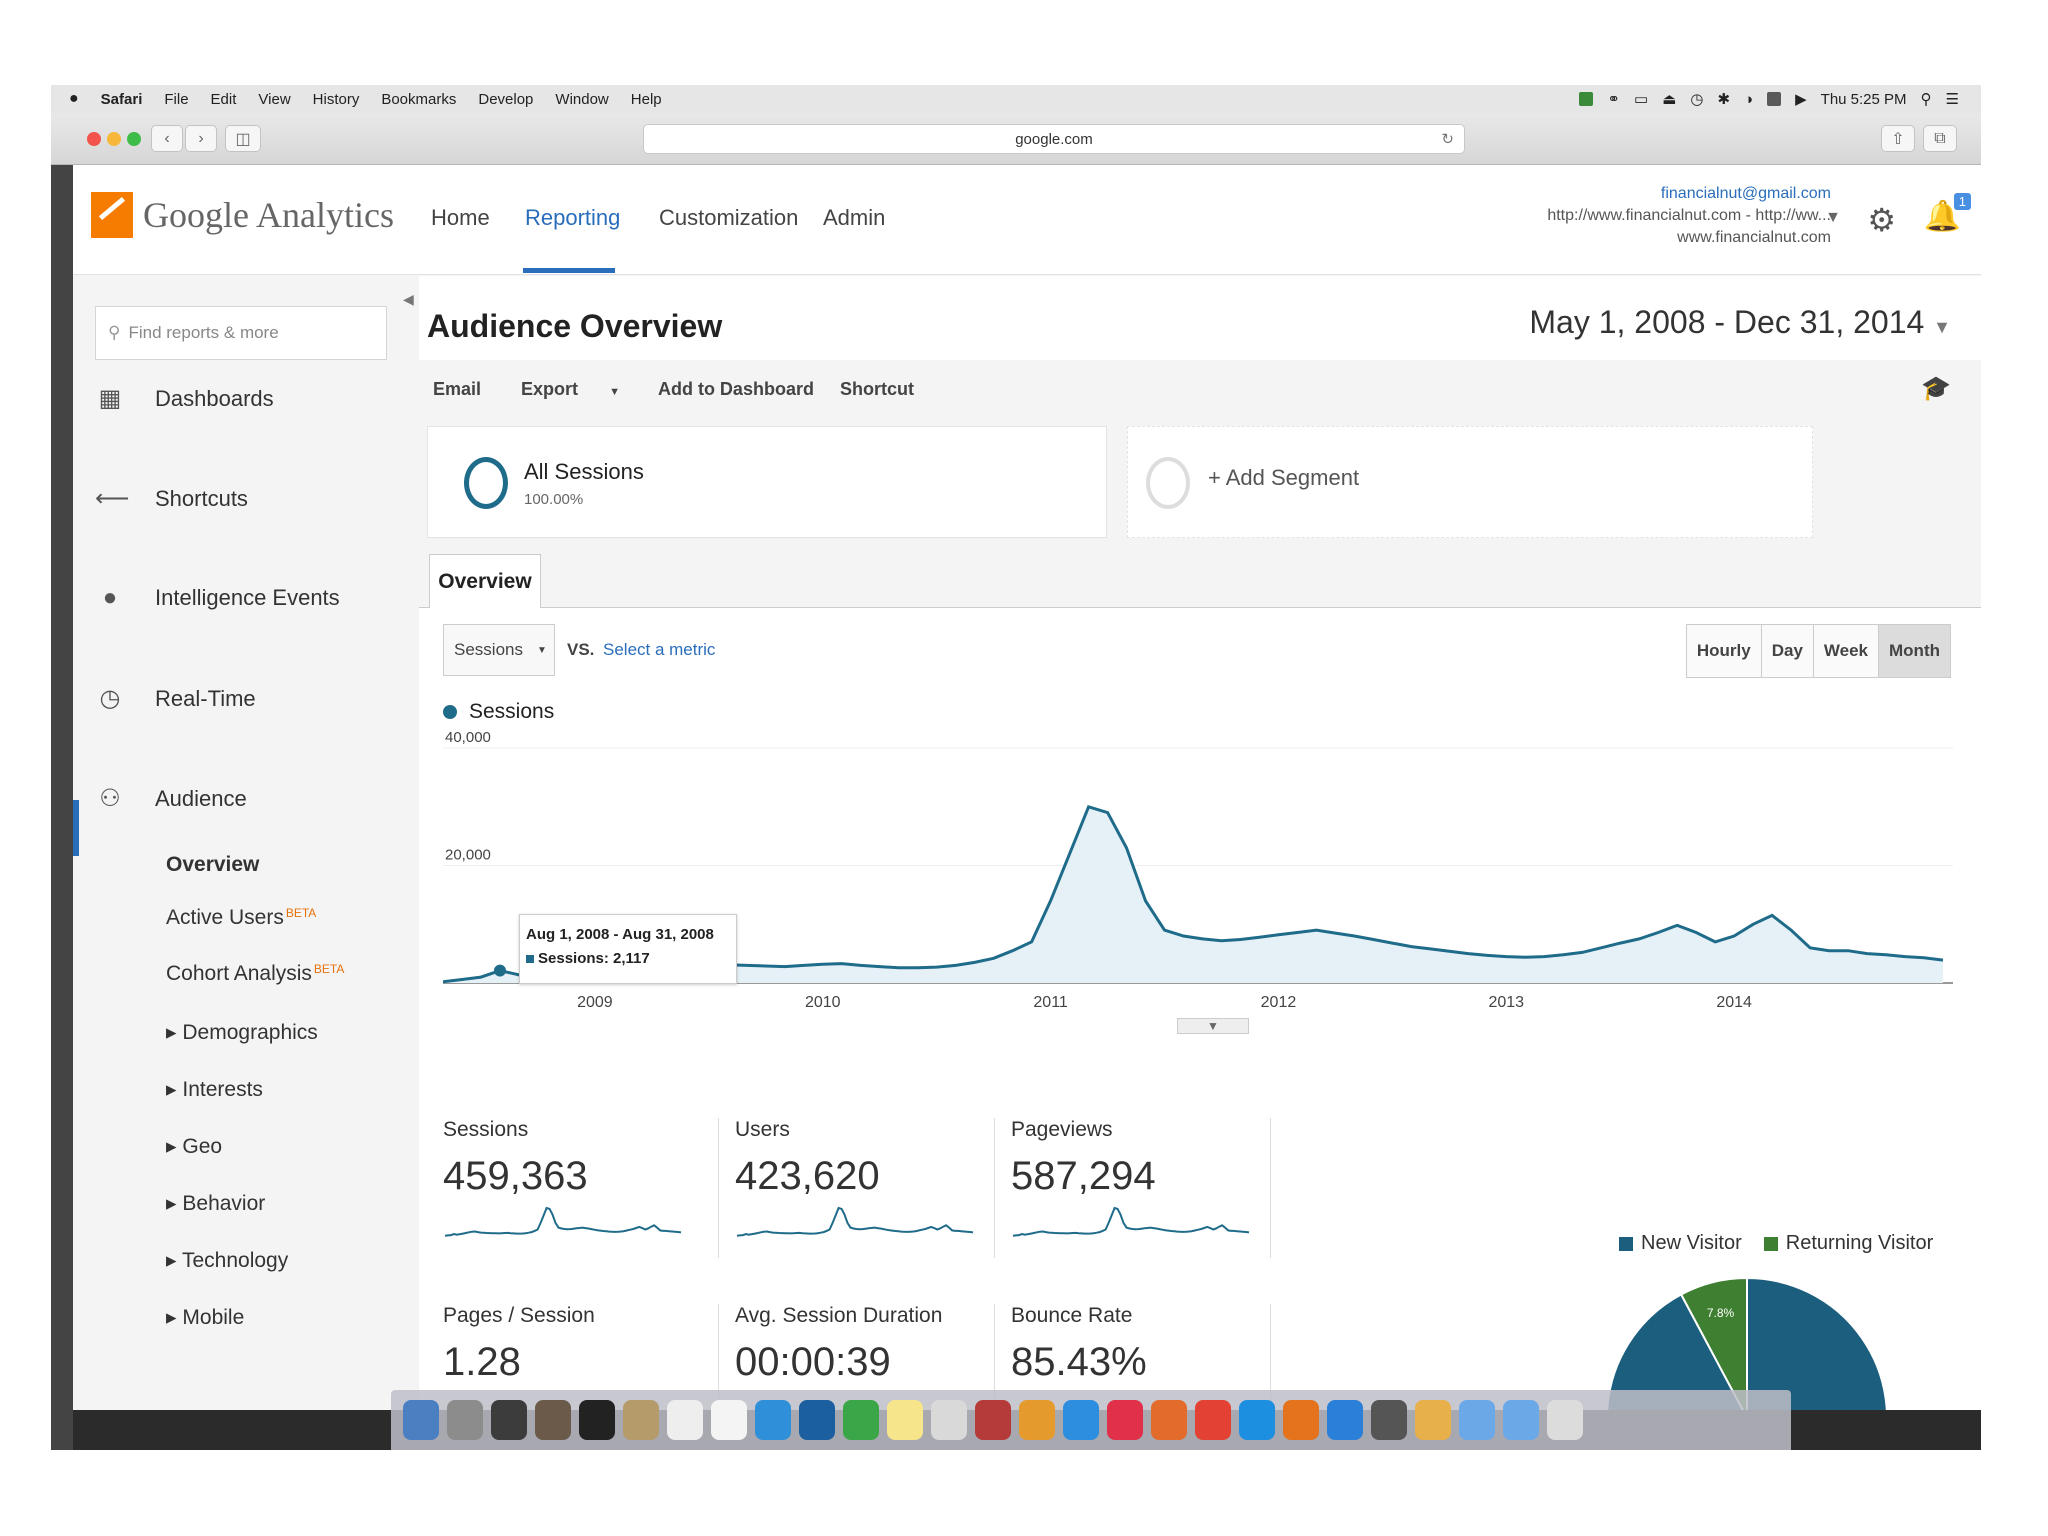 Image resolution: width=2048 pixels, height=1536 pixels. Describe the element at coordinates (569, 389) in the screenshot. I see `export-button: Export ▼` at that location.